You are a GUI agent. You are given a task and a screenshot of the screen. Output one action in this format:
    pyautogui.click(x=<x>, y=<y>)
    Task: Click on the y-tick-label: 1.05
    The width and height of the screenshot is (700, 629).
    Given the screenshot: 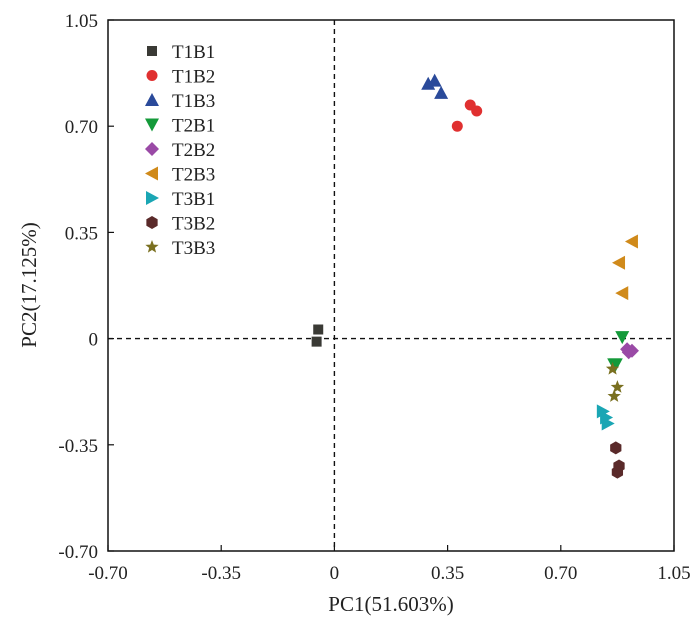 What is the action you would take?
    pyautogui.click(x=81, y=21)
    